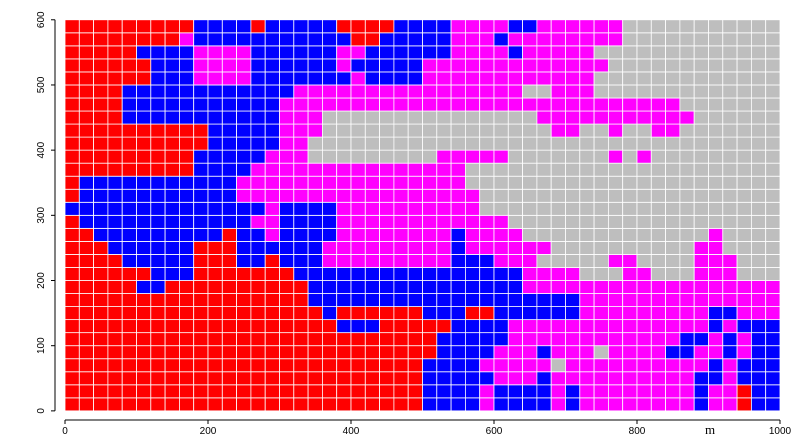  I want to click on y-tick-label: 600, so click(41, 19).